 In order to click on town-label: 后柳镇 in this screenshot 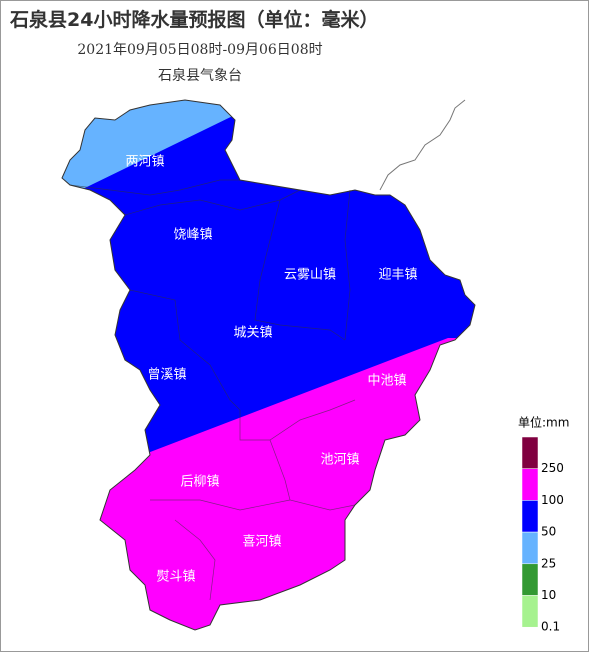, I will do `click(199, 482)`.